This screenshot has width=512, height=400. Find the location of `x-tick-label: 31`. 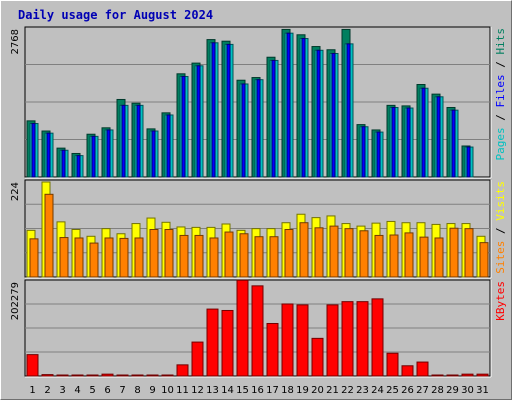

x-tick-label: 31 is located at coordinates (482, 390).